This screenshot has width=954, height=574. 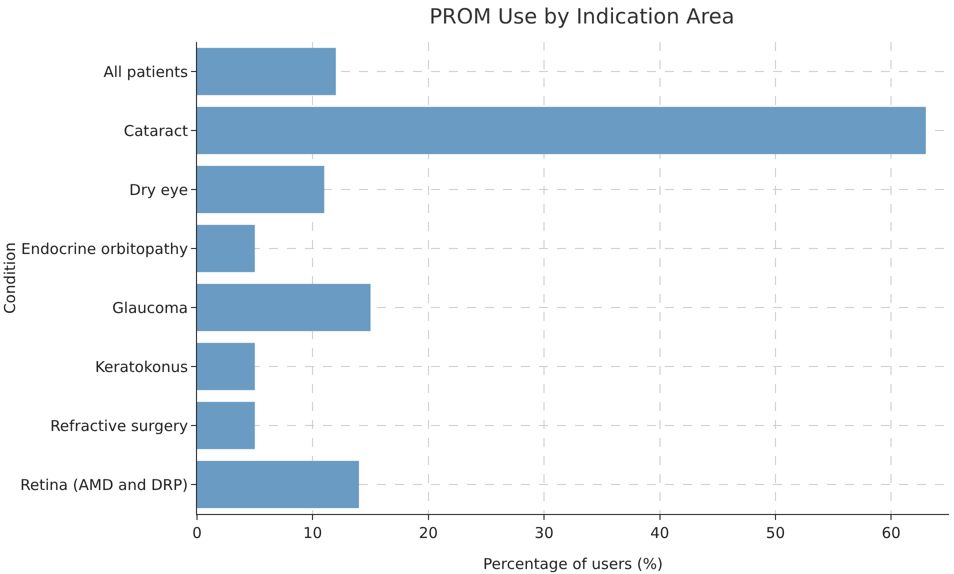 I want to click on x-tick-label: 10, so click(x=312, y=533).